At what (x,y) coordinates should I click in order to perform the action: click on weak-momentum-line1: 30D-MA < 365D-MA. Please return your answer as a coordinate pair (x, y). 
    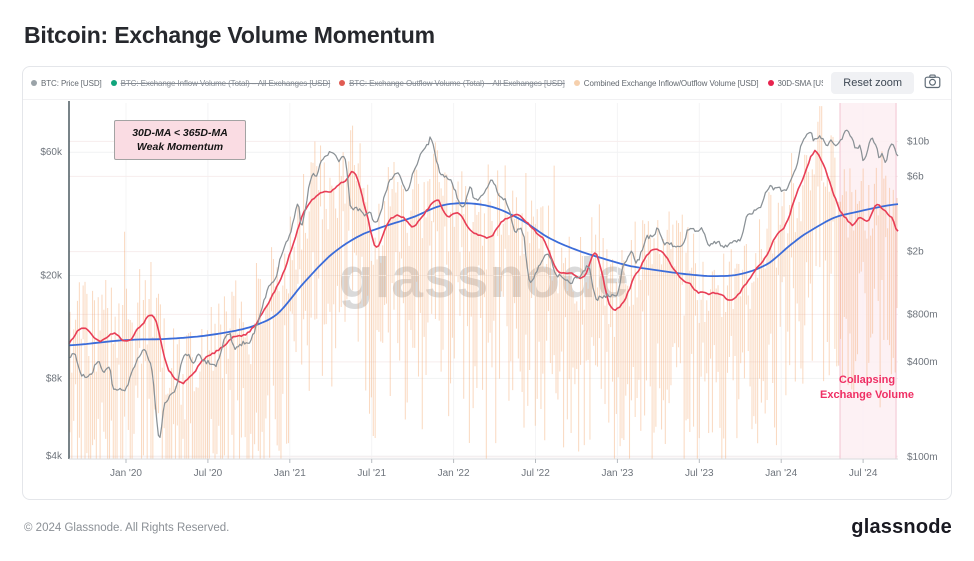
    Looking at the image, I should click on (180, 133).